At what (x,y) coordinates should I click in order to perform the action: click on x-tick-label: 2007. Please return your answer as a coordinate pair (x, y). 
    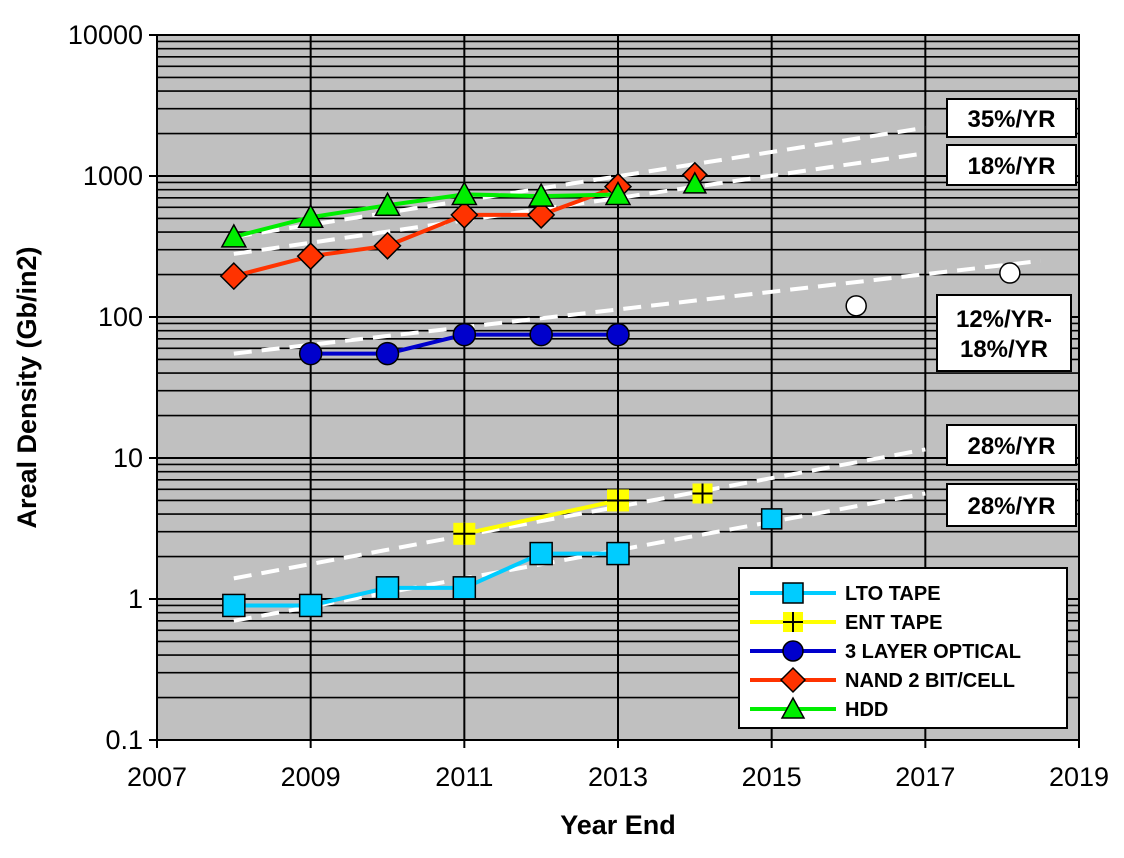
    Looking at the image, I should click on (157, 777).